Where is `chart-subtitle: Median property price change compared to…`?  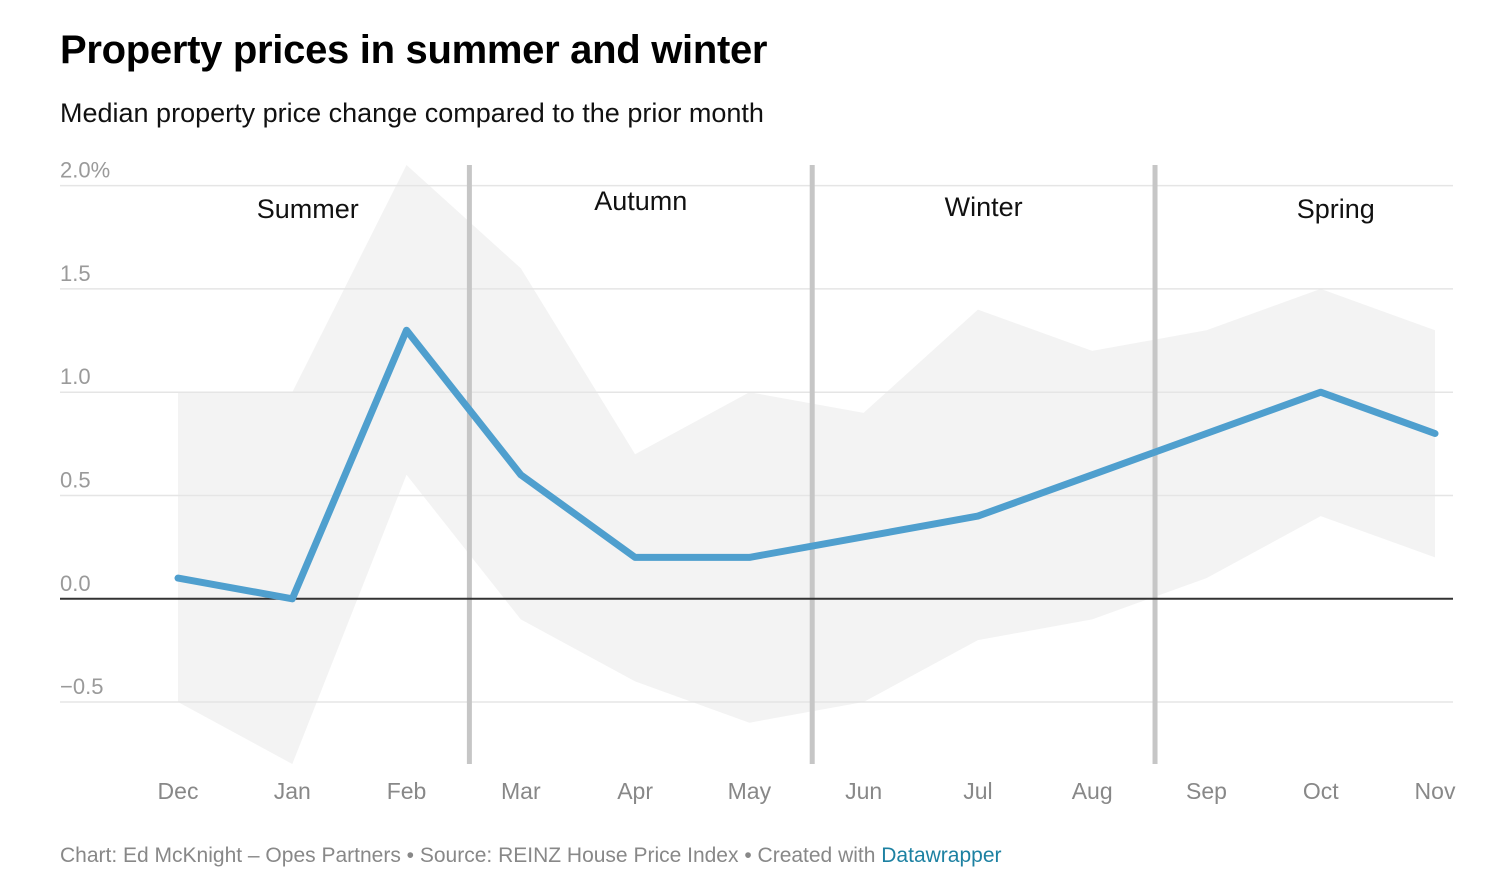
chart-subtitle: Median property price change compared to… is located at coordinates (412, 113).